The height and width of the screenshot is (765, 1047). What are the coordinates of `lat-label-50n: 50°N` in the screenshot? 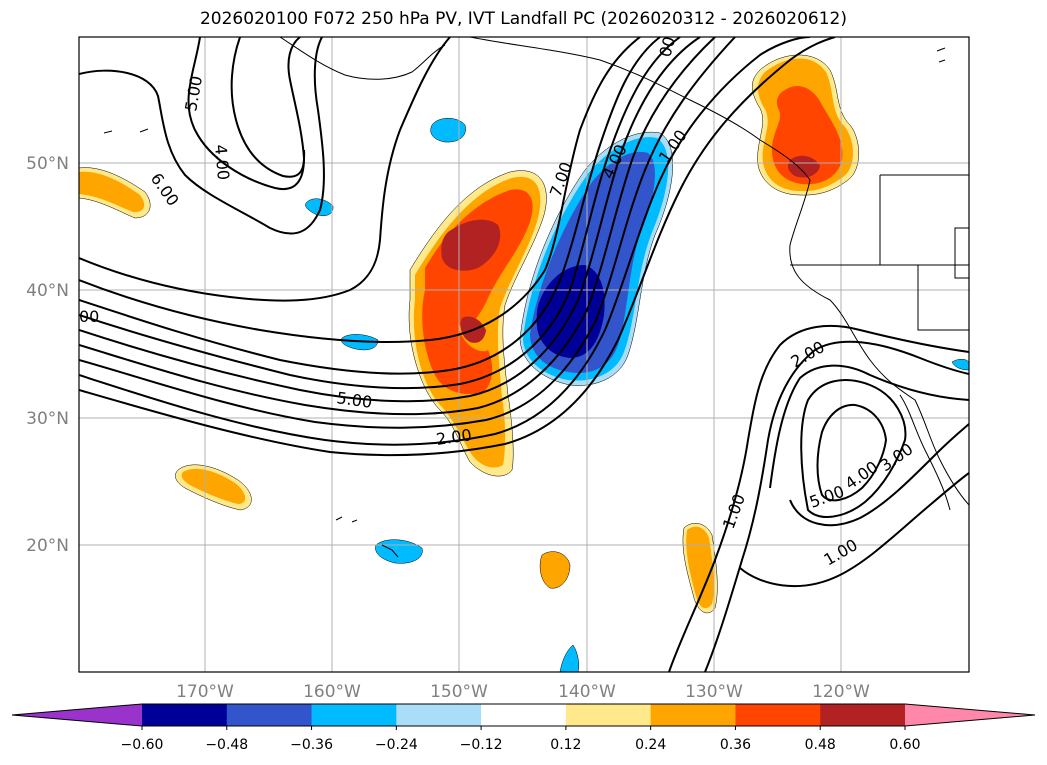 It's located at (47, 164).